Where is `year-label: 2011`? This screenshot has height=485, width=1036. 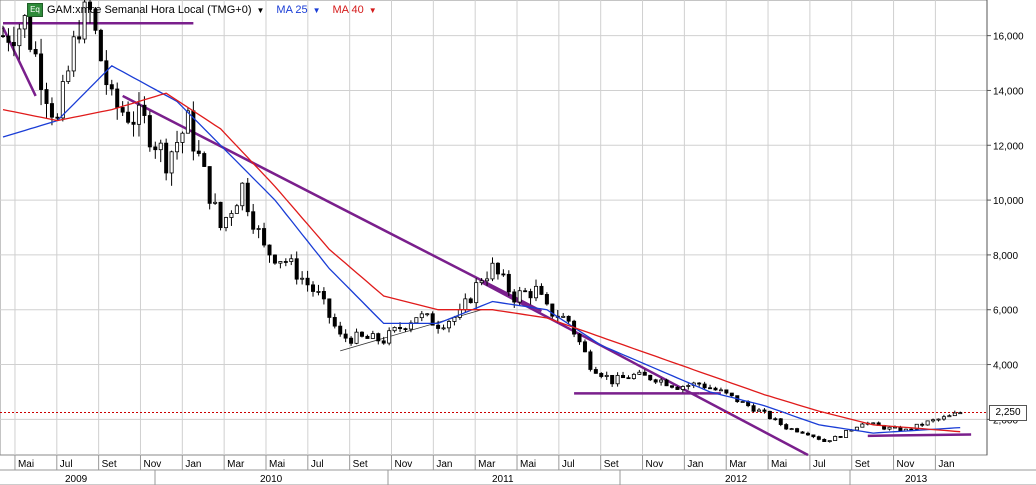
year-label: 2011 is located at coordinates (503, 479).